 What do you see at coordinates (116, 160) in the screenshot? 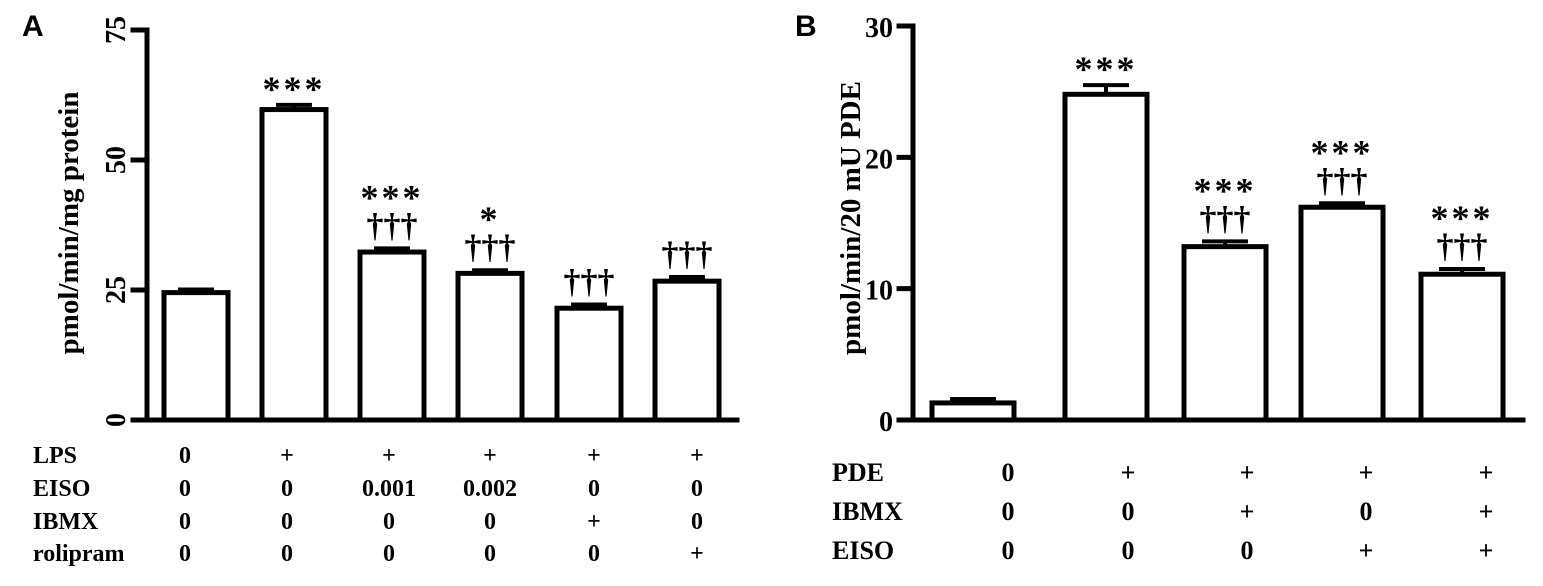
I see `y-tick-label: 50` at bounding box center [116, 160].